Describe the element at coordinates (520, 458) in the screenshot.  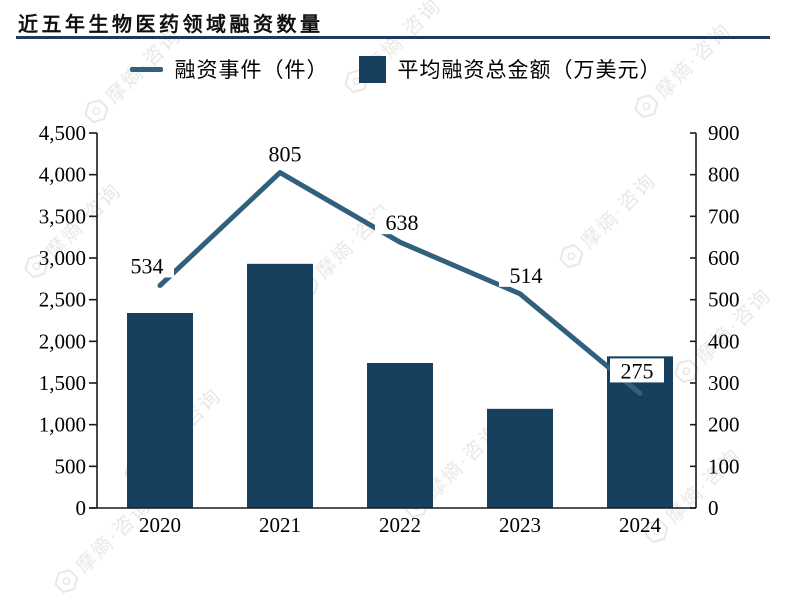
I see `bar-2023` at that location.